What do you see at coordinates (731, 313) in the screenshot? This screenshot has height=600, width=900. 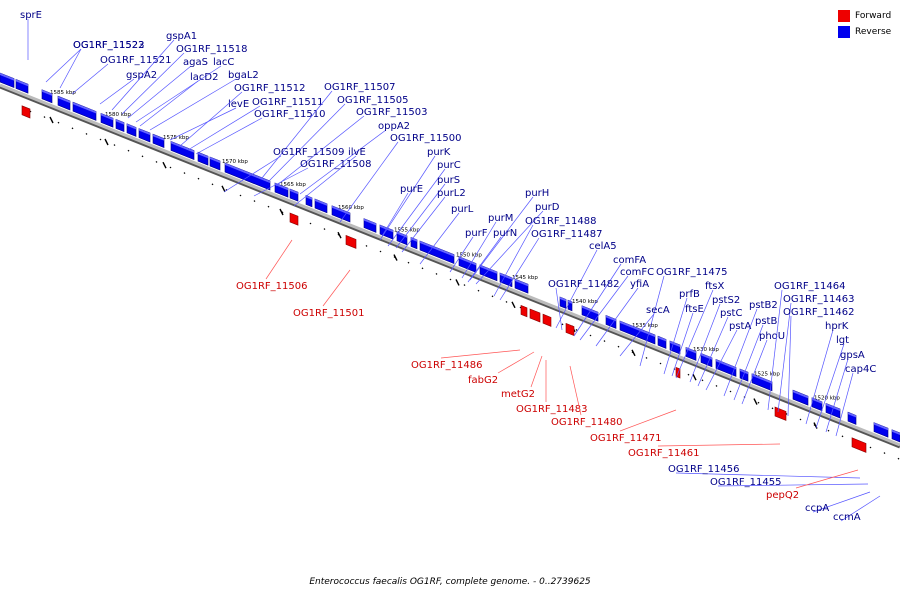 I see `reverse-gene-label: pstC` at bounding box center [731, 313].